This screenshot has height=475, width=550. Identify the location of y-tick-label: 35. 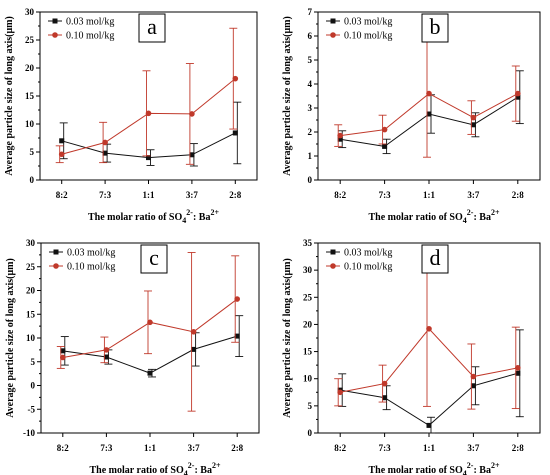
(308, 243).